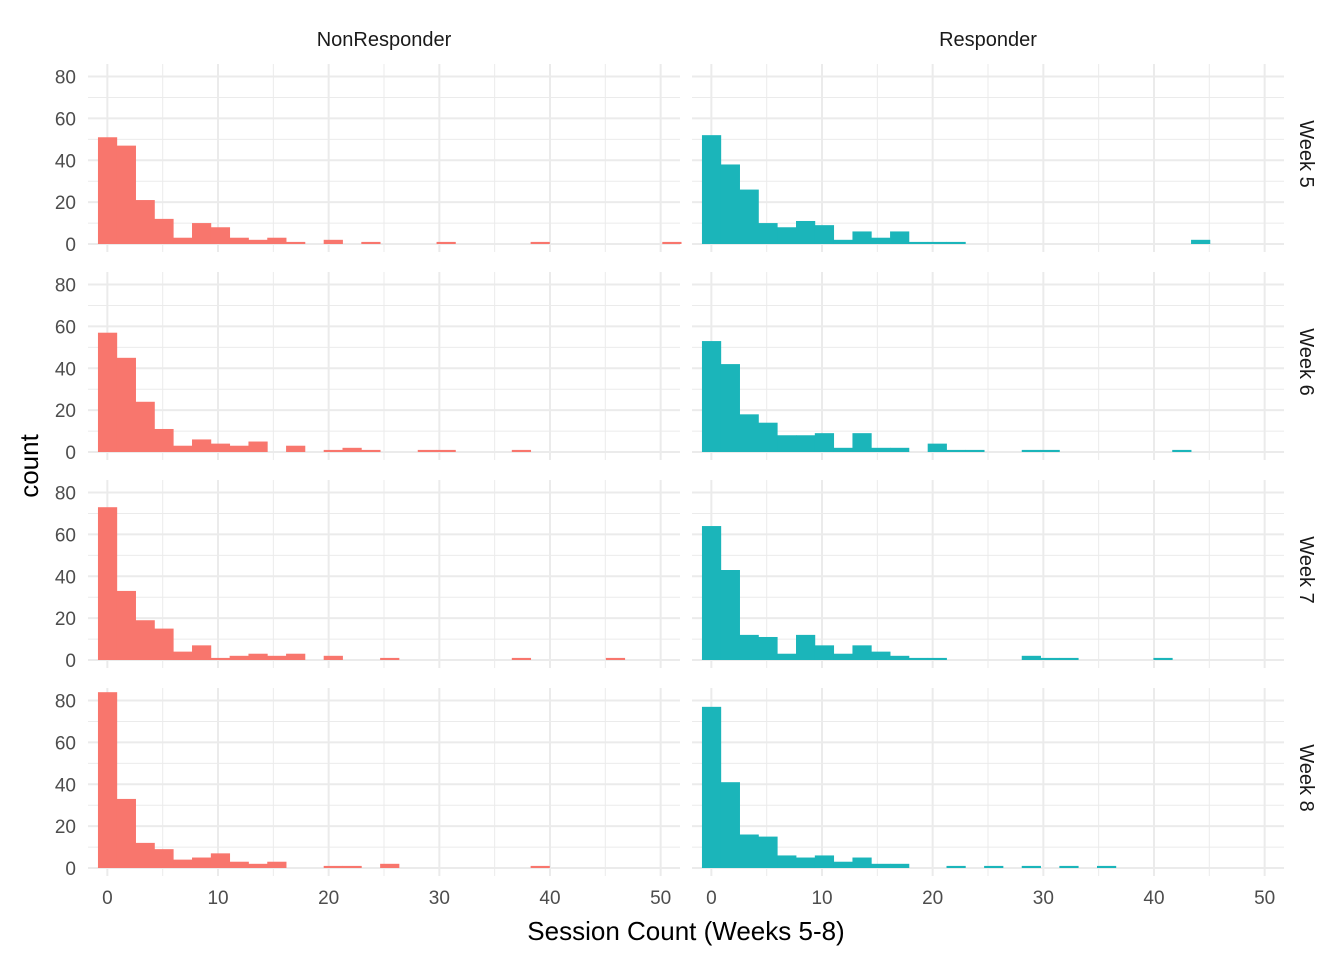  Describe the element at coordinates (549, 898) in the screenshot. I see `x-tick-label: 40` at that location.